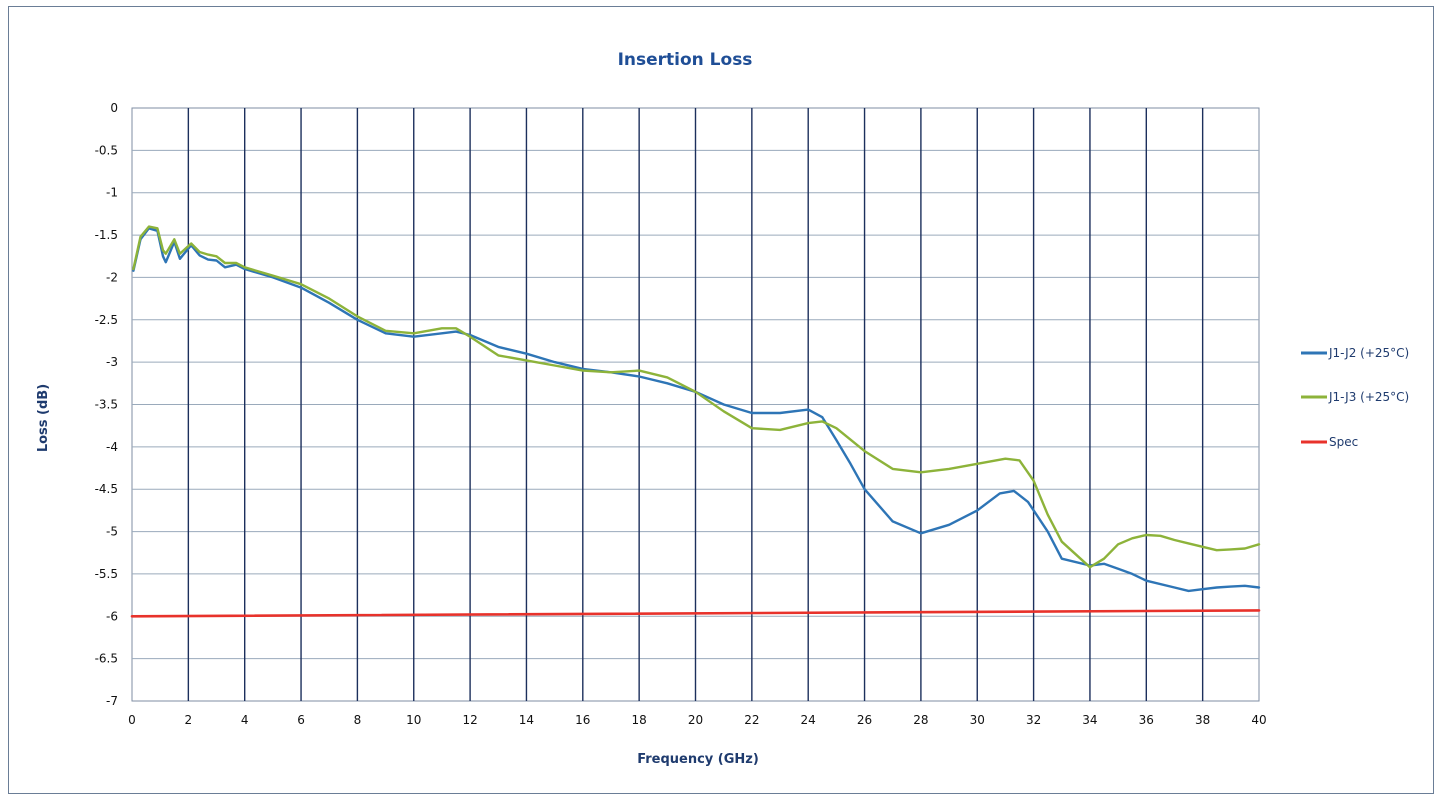 Image resolution: width=1439 pixels, height=800 pixels. What do you see at coordinates (1089, 720) in the screenshot?
I see `x-tick-label: 34` at bounding box center [1089, 720].